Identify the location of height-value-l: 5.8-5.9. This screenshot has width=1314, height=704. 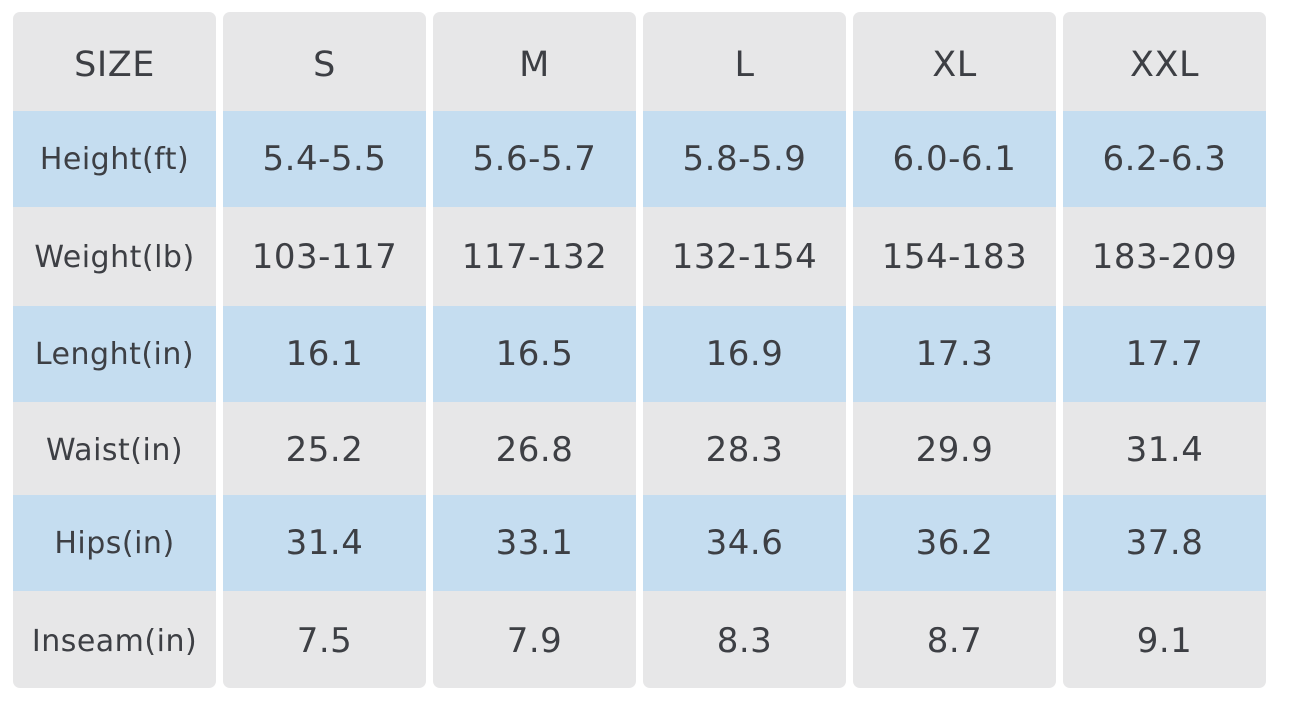
(744, 159).